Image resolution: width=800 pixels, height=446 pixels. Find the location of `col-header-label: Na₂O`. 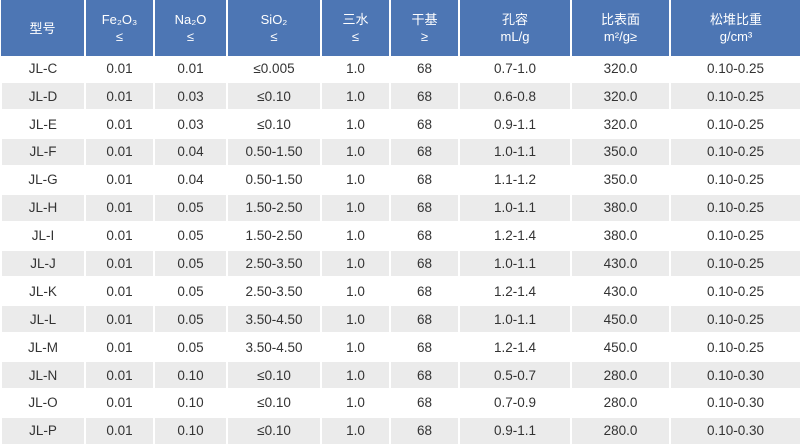

col-header-label: Na₂O is located at coordinates (190, 19).